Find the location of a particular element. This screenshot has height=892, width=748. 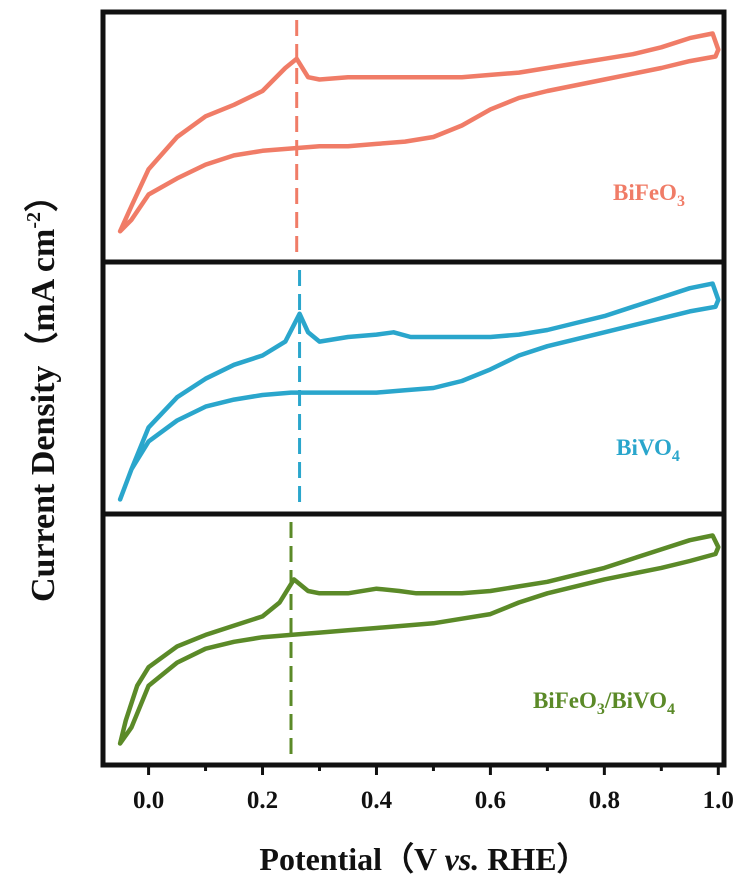

series-label-2: BiVO4 is located at coordinates (648, 450).